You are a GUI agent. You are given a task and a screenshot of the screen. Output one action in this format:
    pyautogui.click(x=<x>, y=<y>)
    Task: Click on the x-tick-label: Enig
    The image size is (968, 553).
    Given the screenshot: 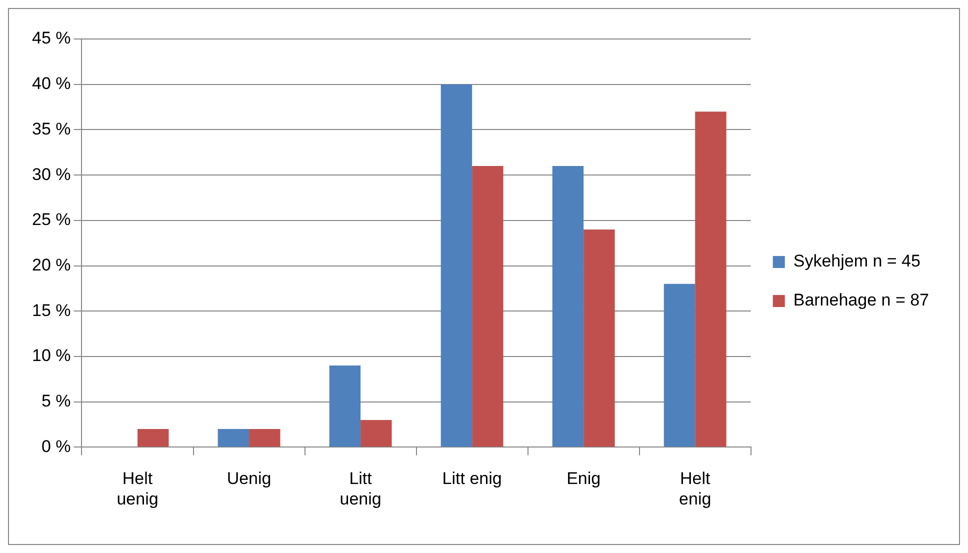 What is the action you would take?
    pyautogui.click(x=583, y=478)
    